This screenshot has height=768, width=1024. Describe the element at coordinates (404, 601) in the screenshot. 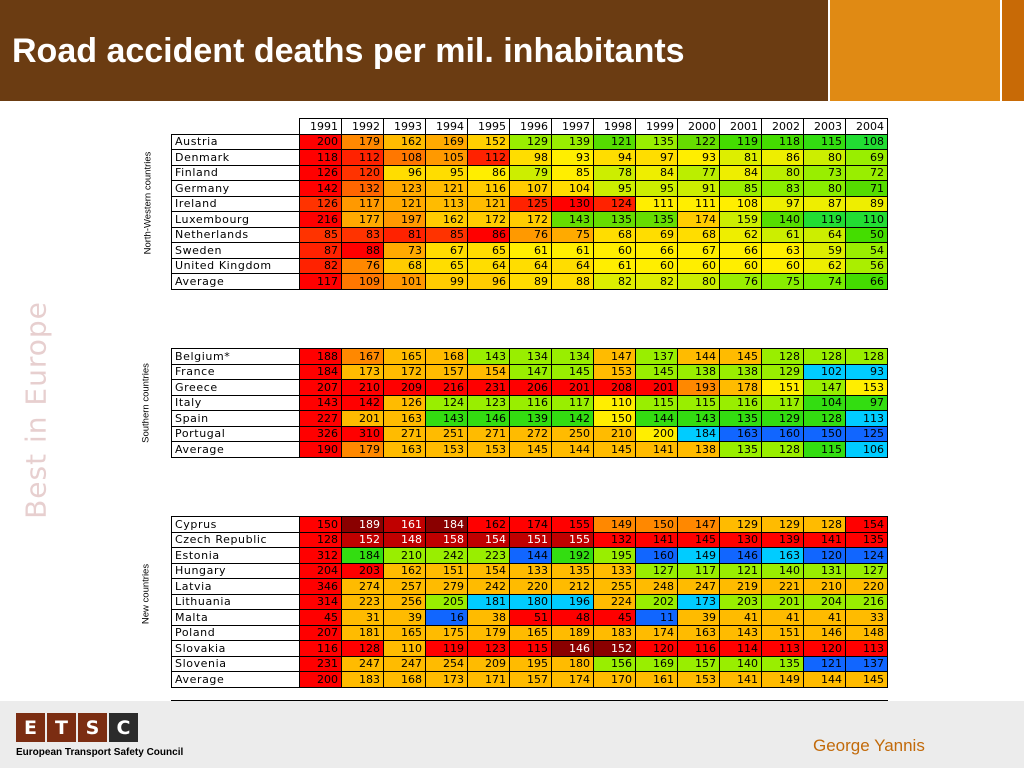

I see `value-cell: 256` at that location.